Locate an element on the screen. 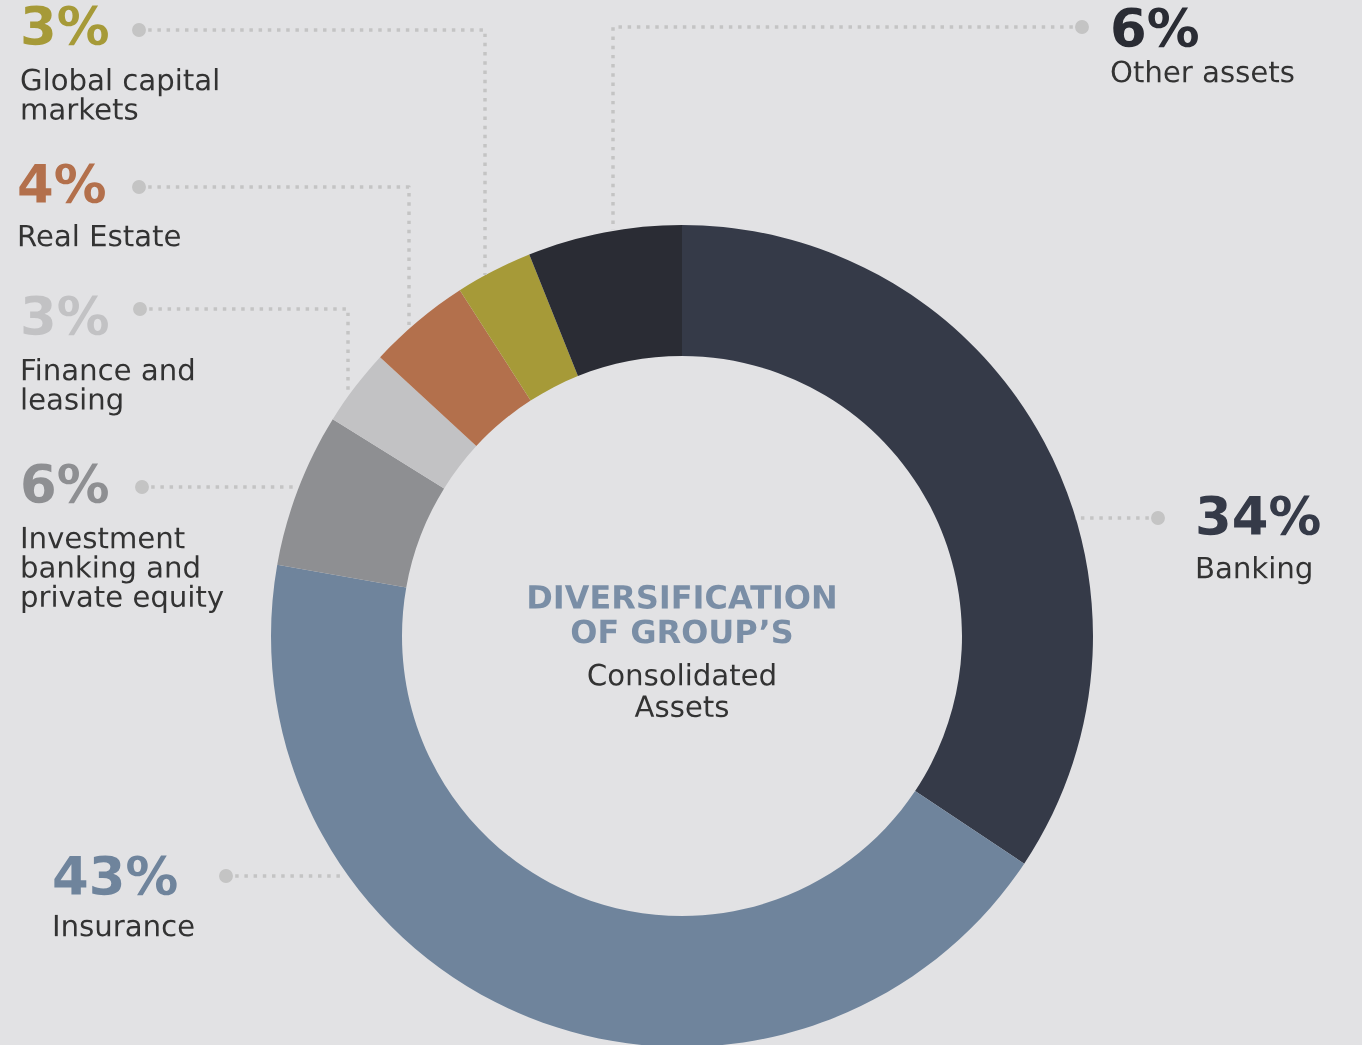 Image resolution: width=1362 pixels, height=1045 pixels. slice-label: Insurance is located at coordinates (124, 925).